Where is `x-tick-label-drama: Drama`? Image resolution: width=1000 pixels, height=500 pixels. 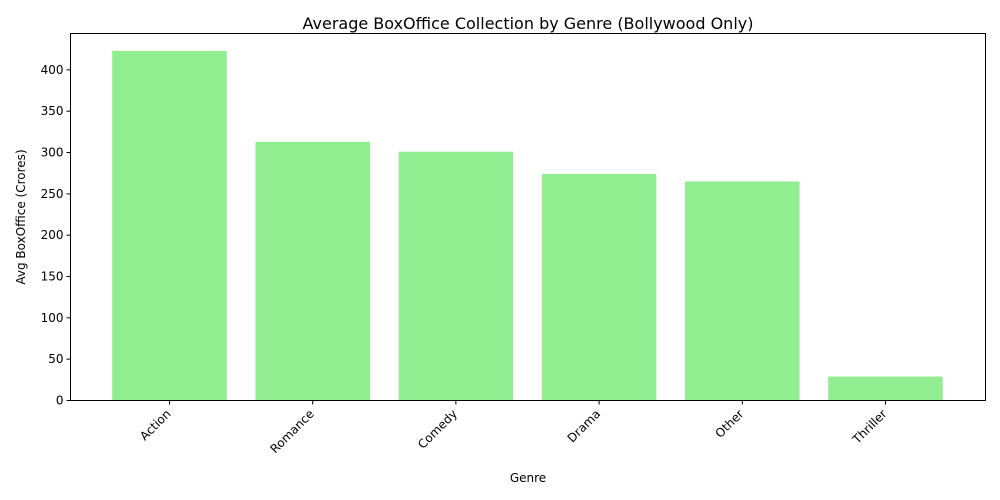
x-tick-label-drama: Drama is located at coordinates (584, 426).